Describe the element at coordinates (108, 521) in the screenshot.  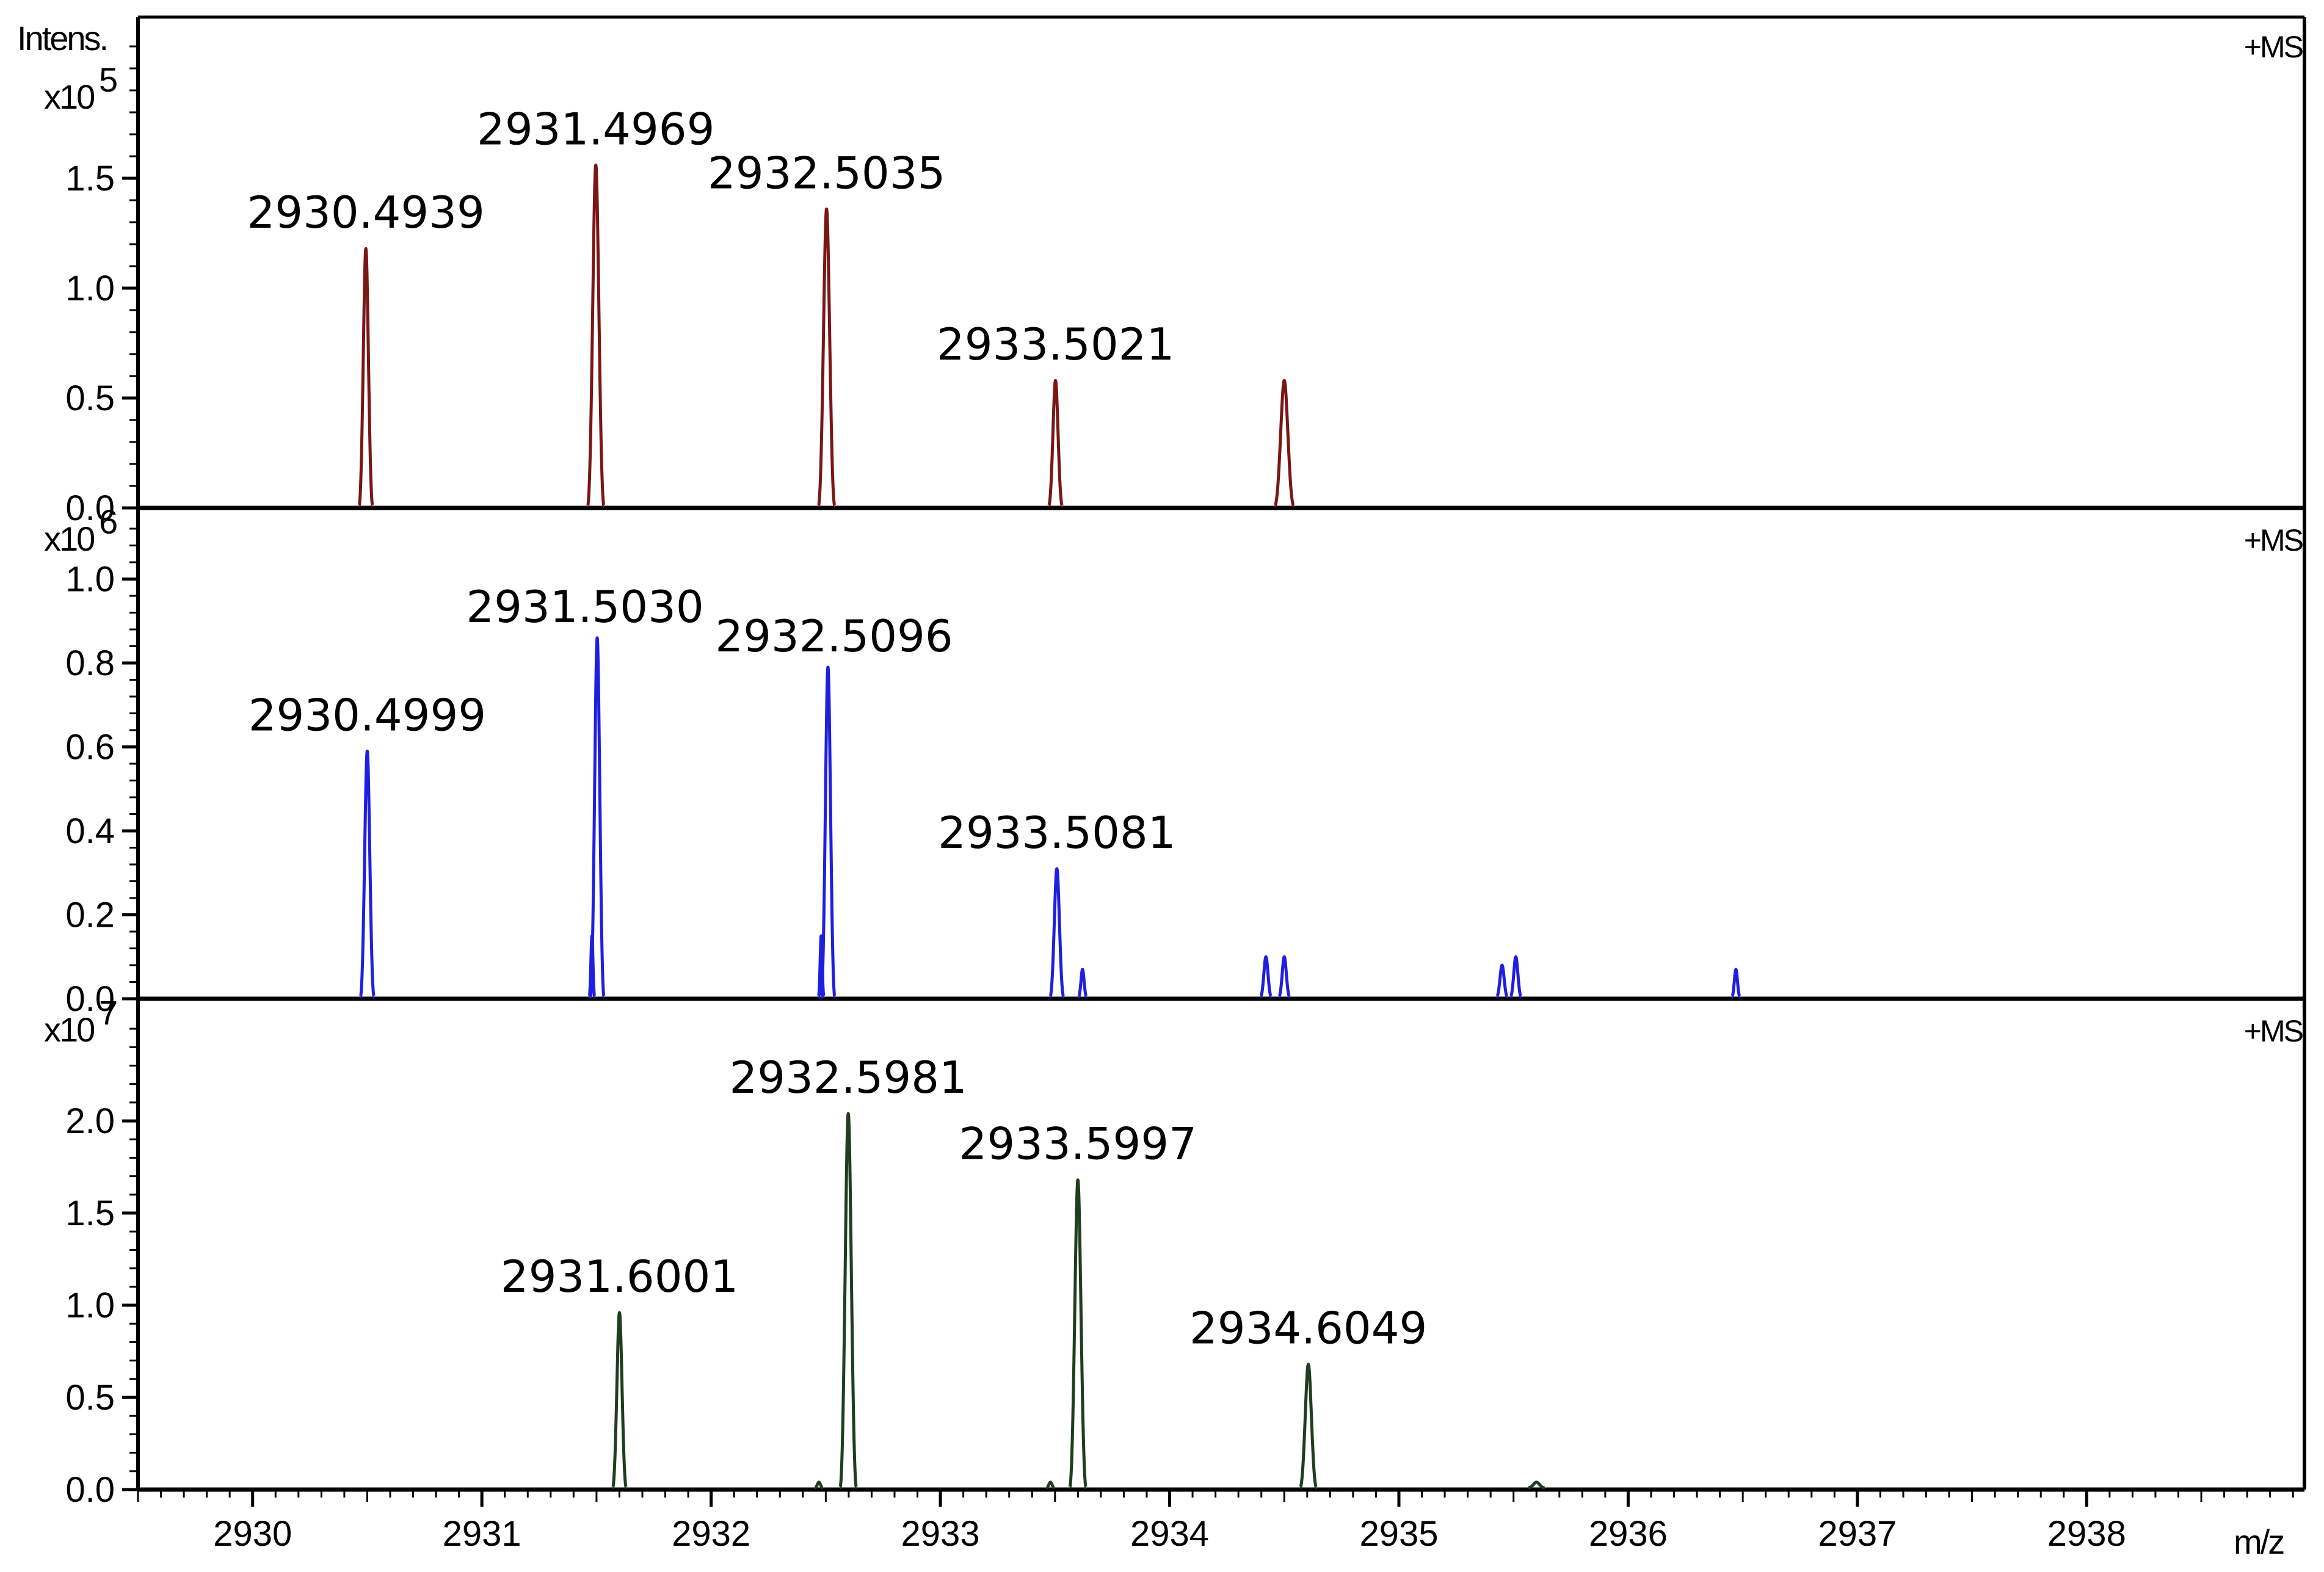
I see `exponent-power: 6` at that location.